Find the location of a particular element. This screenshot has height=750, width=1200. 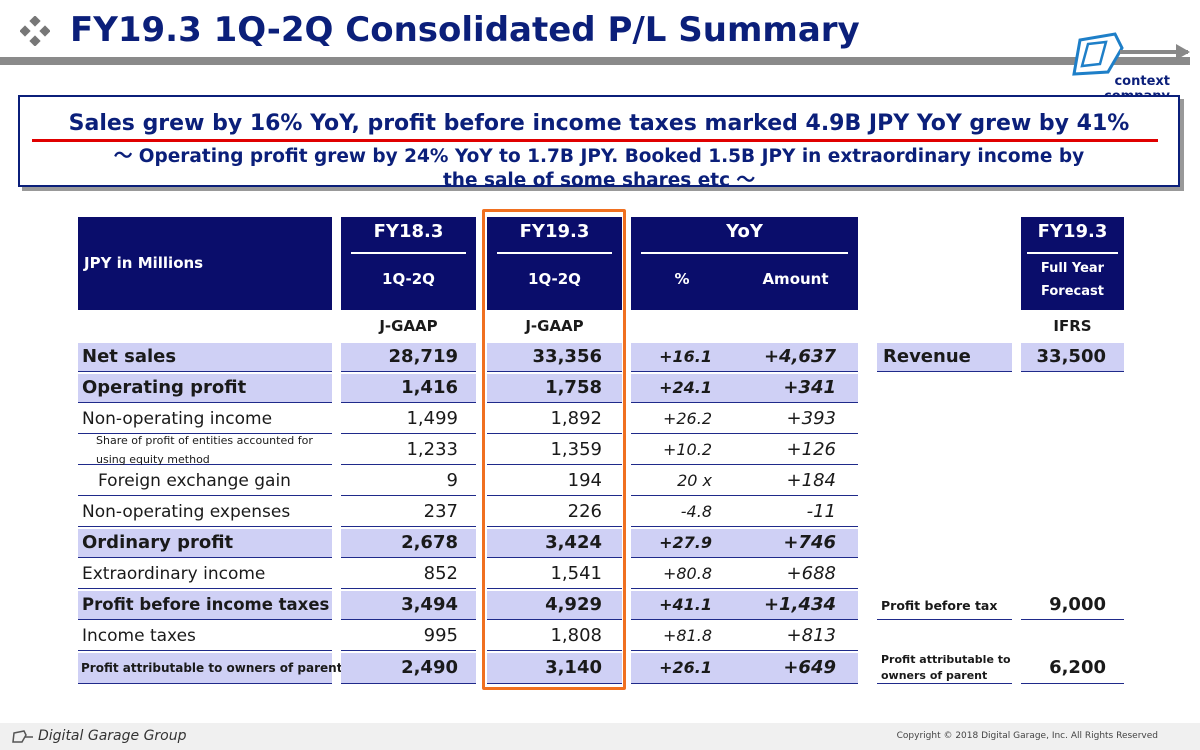

forecast-value: 9,000 is located at coordinates (1077, 604).